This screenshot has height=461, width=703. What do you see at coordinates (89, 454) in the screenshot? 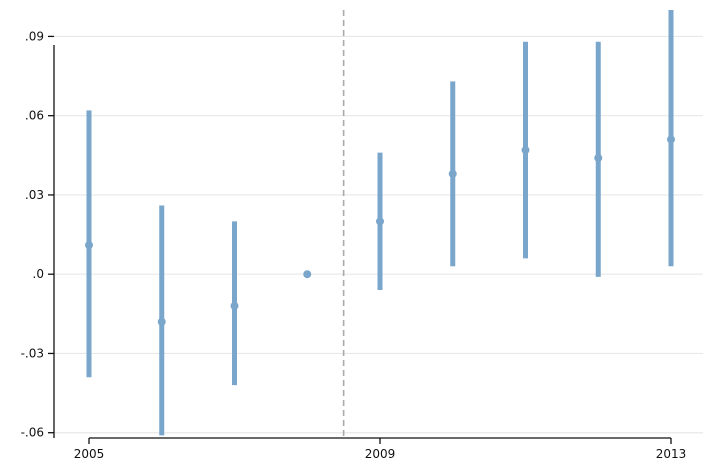
I see `x-tick-label: 2005` at bounding box center [89, 454].